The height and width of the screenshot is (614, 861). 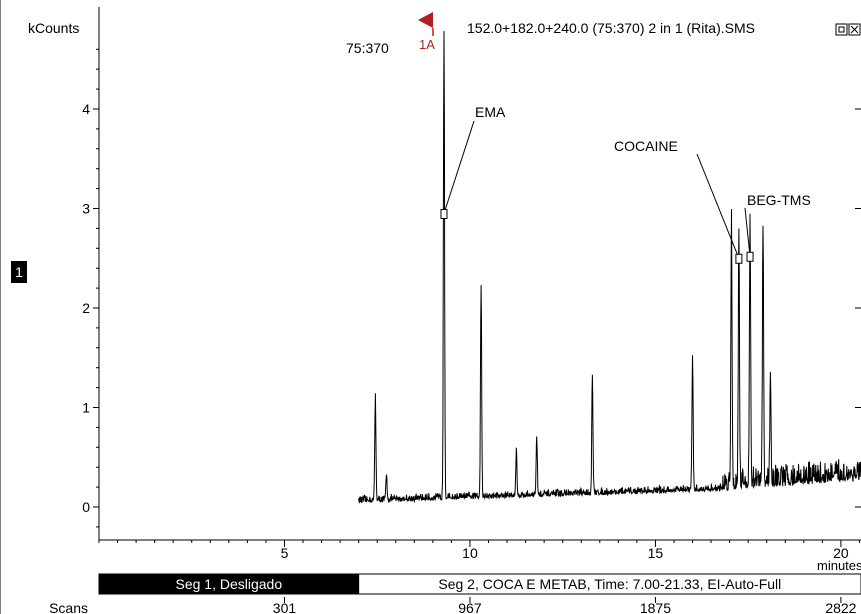 I want to click on annotation-label: EMA, so click(x=490, y=112).